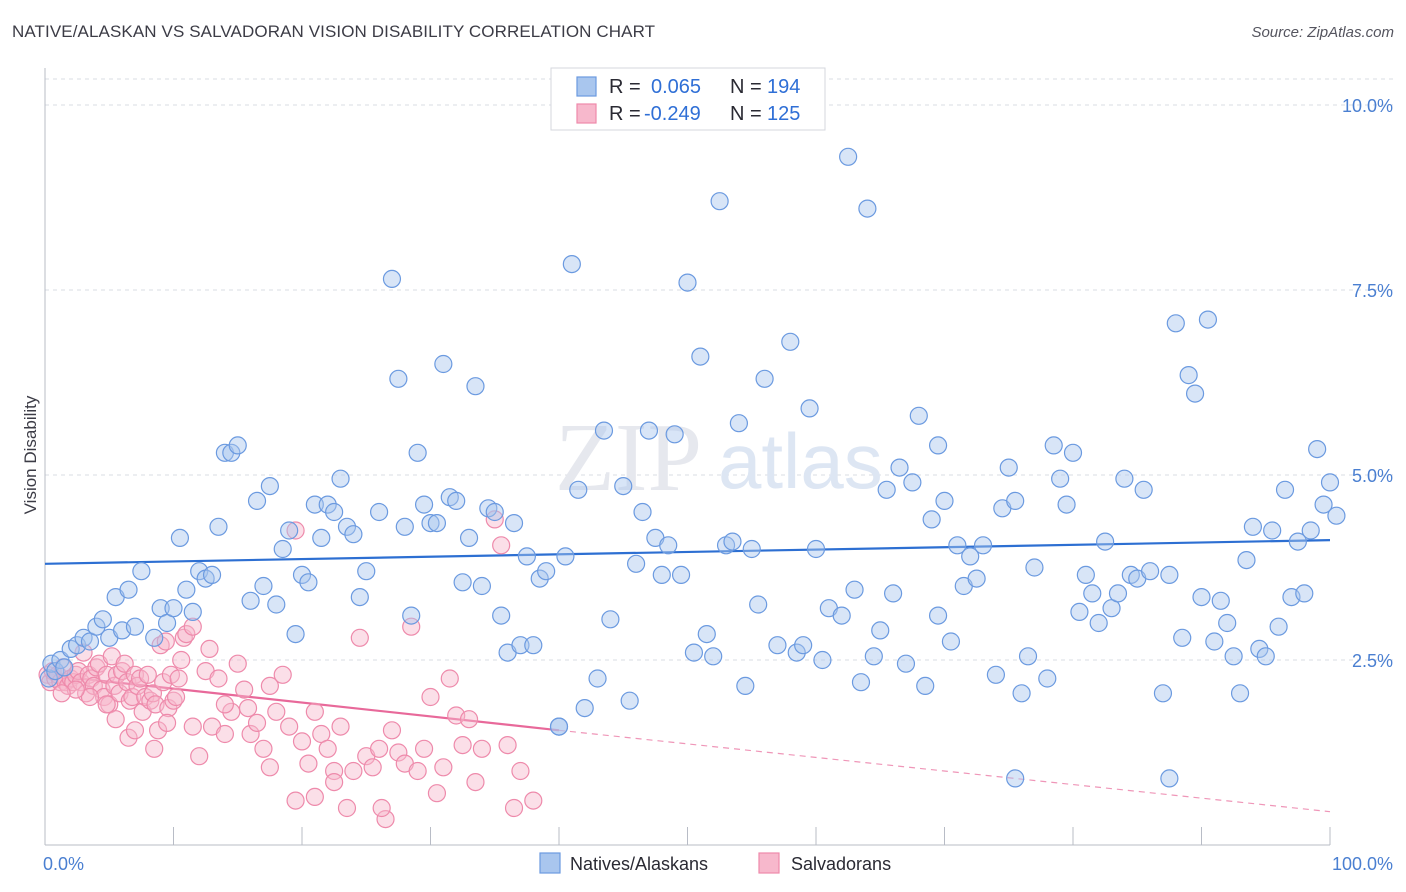 Image resolution: width=1406 pixels, height=892 pixels. What do you see at coordinates (672, 114) in the screenshot?
I see `legend-r-value-2: -0.249` at bounding box center [672, 114].